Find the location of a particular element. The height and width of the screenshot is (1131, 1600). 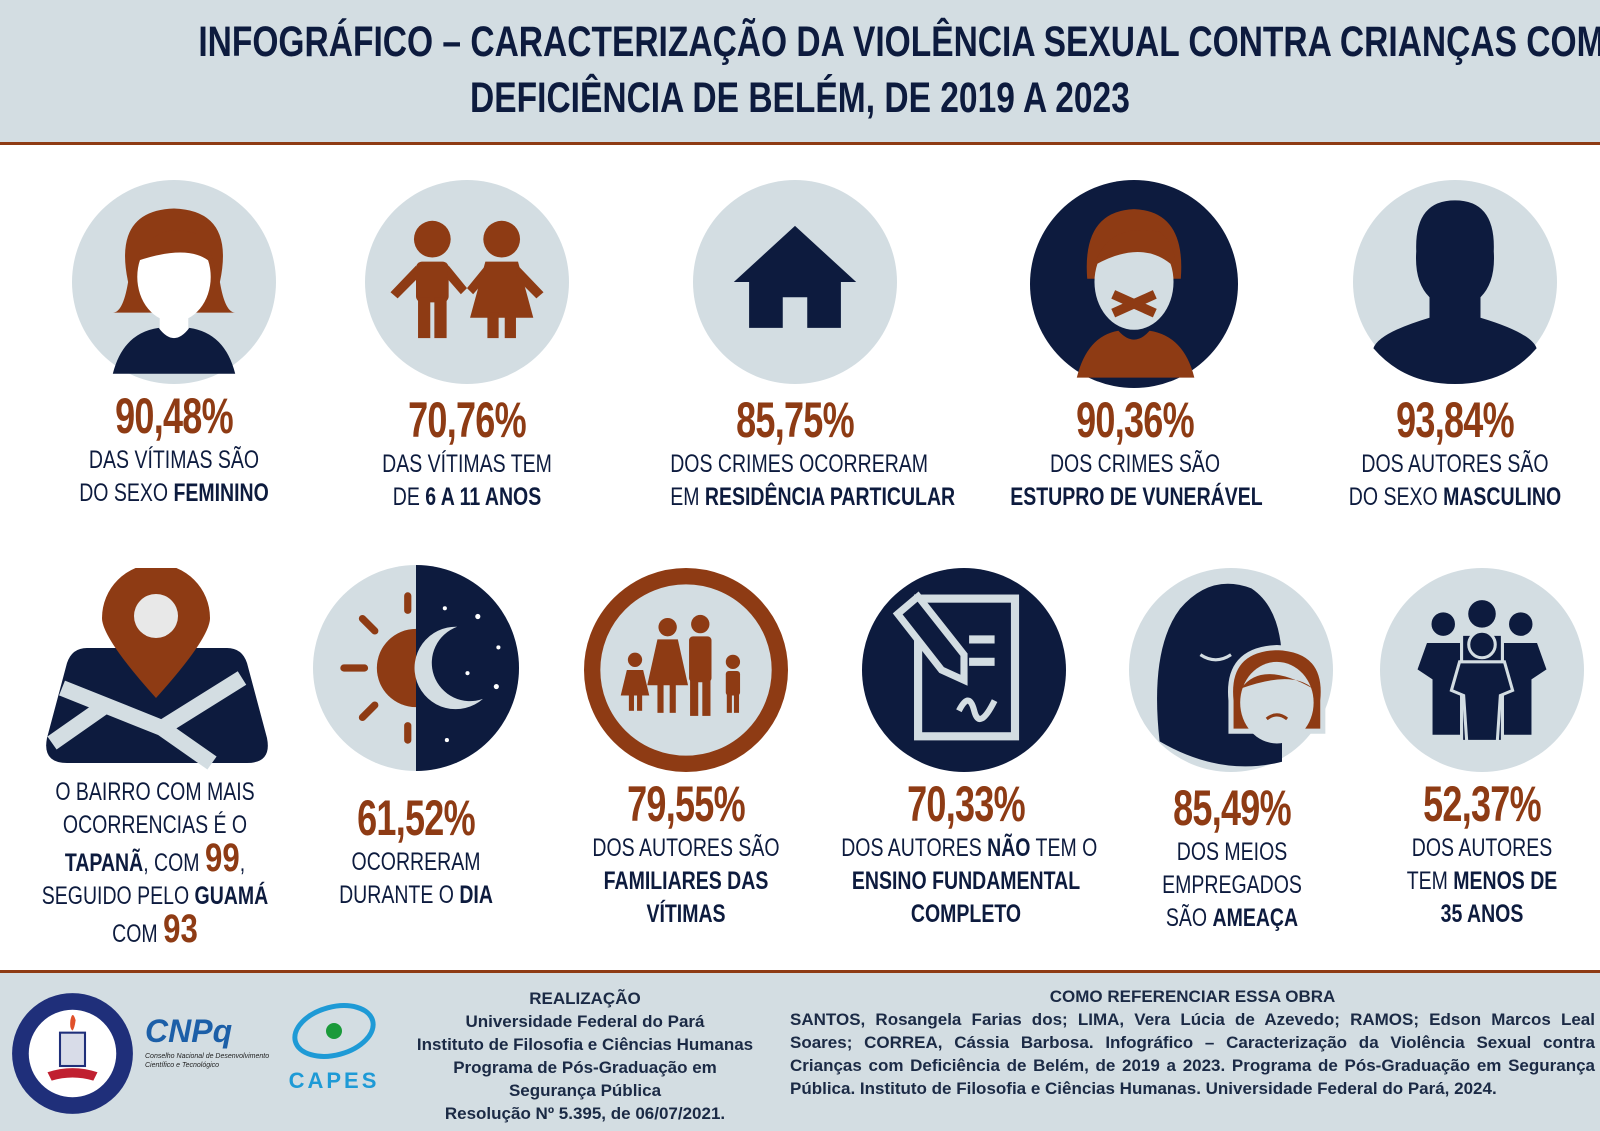

stat-line: VÍTIMAS is located at coordinates (686, 914).